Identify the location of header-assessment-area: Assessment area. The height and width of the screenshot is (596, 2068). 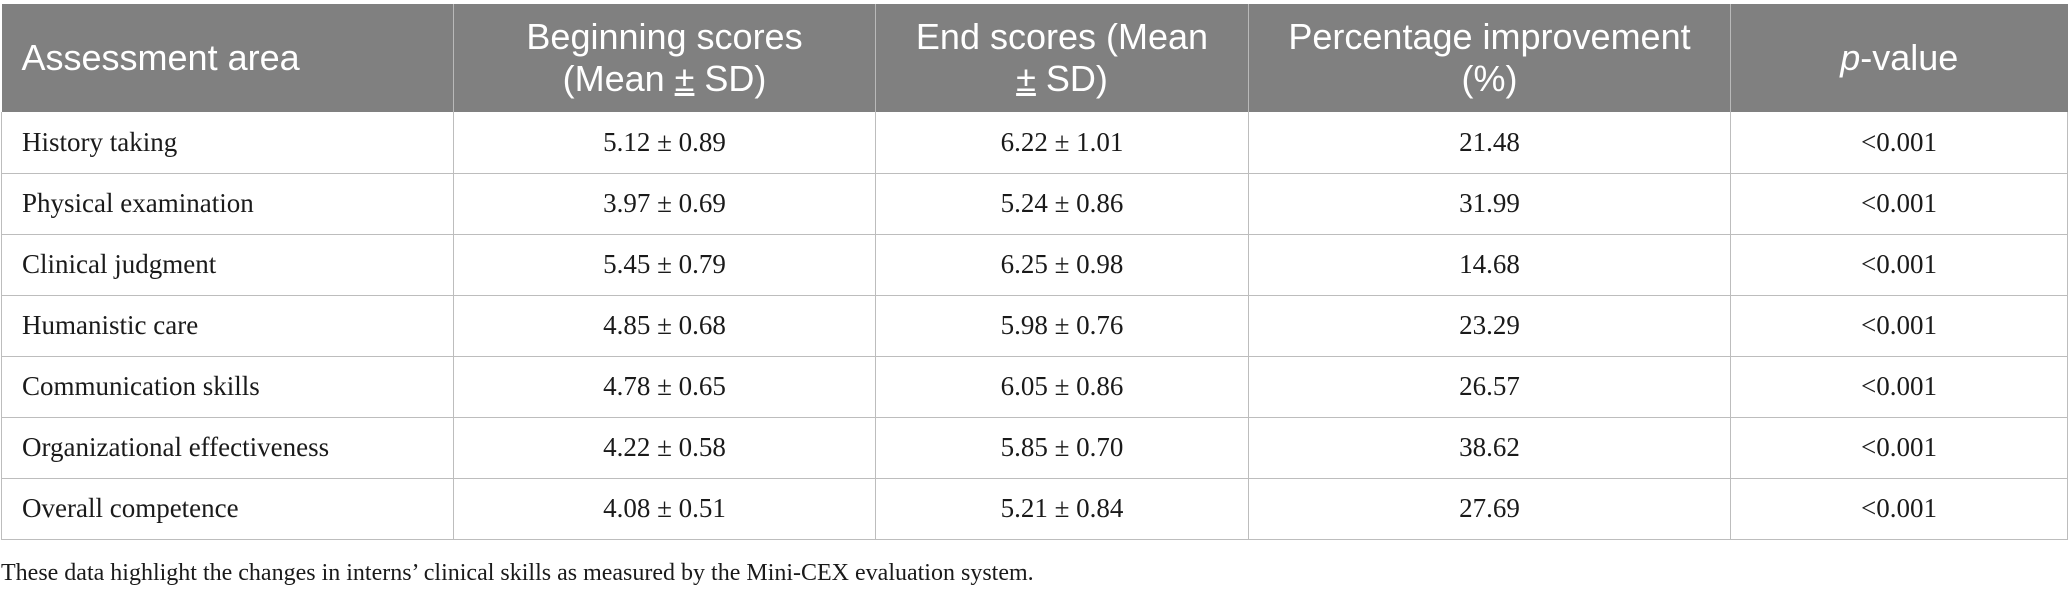
(227, 58).